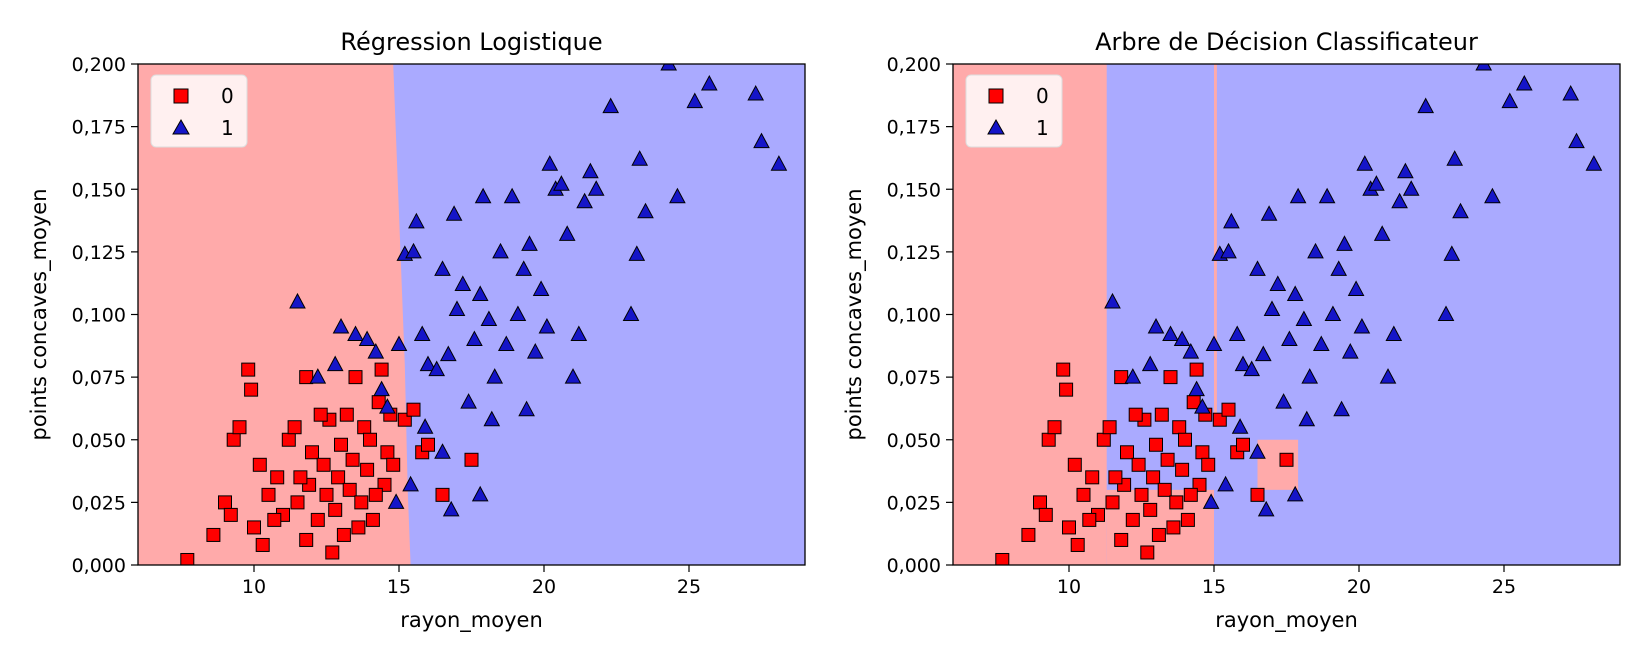 The width and height of the screenshot is (1640, 660). I want to click on y-tick-label: 0,125, so click(914, 253).